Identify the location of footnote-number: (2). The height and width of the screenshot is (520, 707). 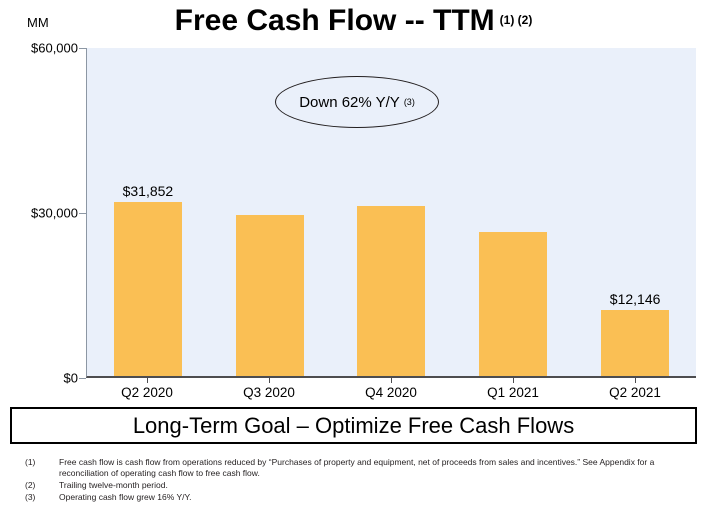
(30, 485).